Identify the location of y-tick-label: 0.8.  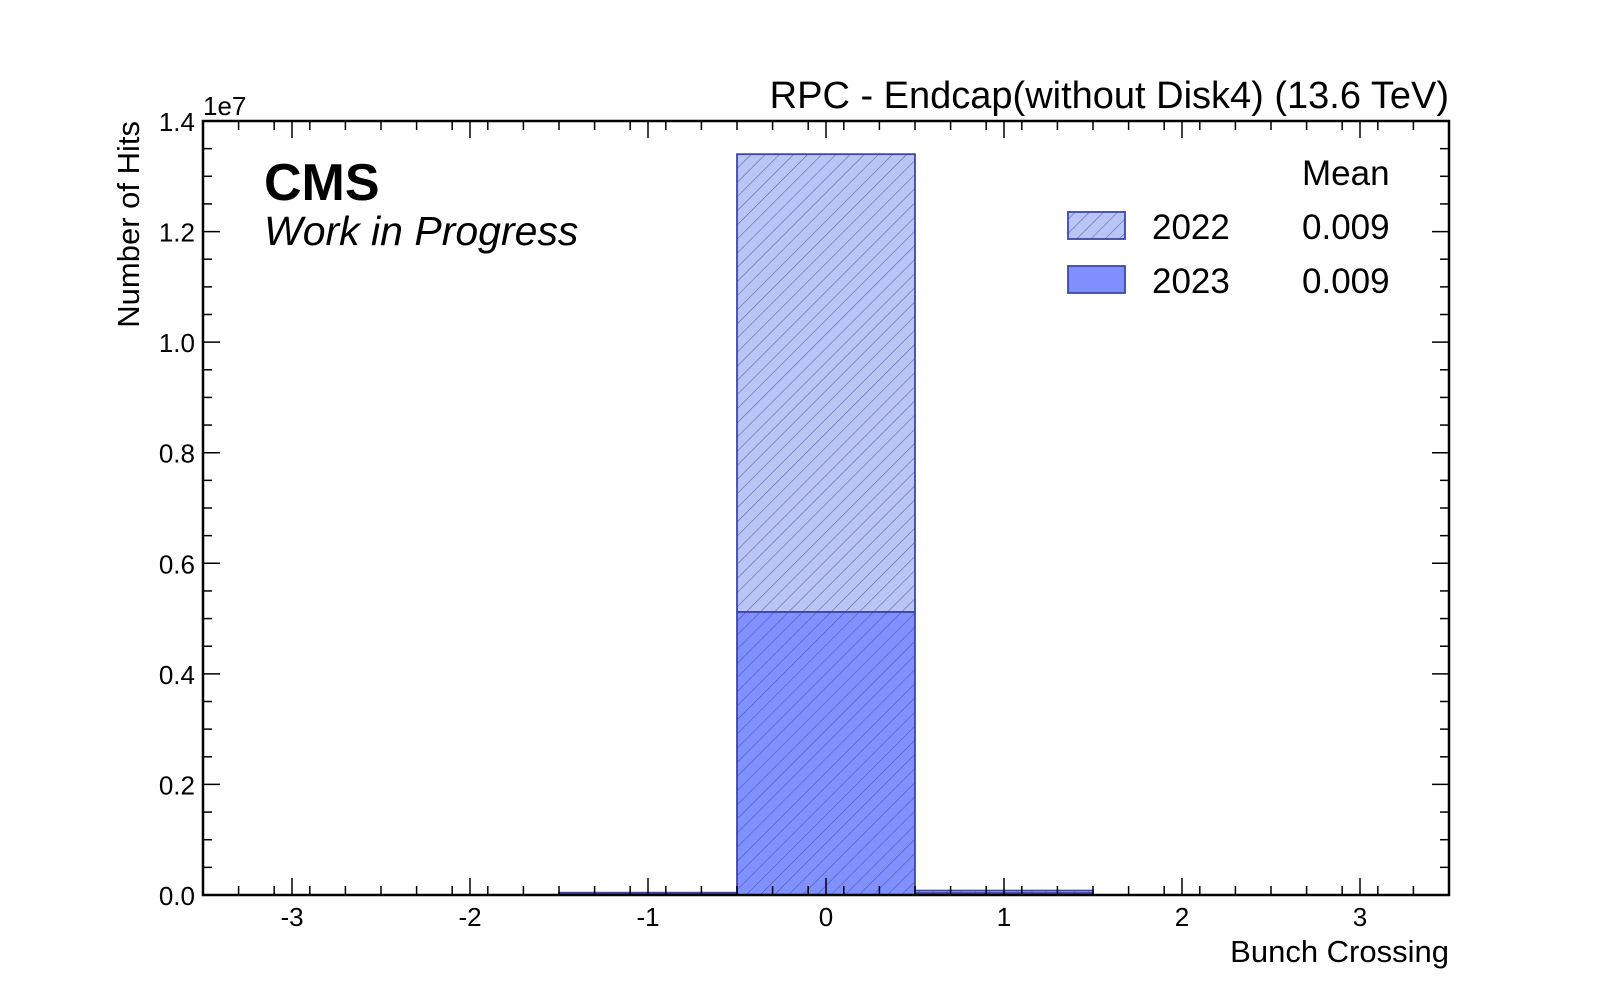
(177, 454).